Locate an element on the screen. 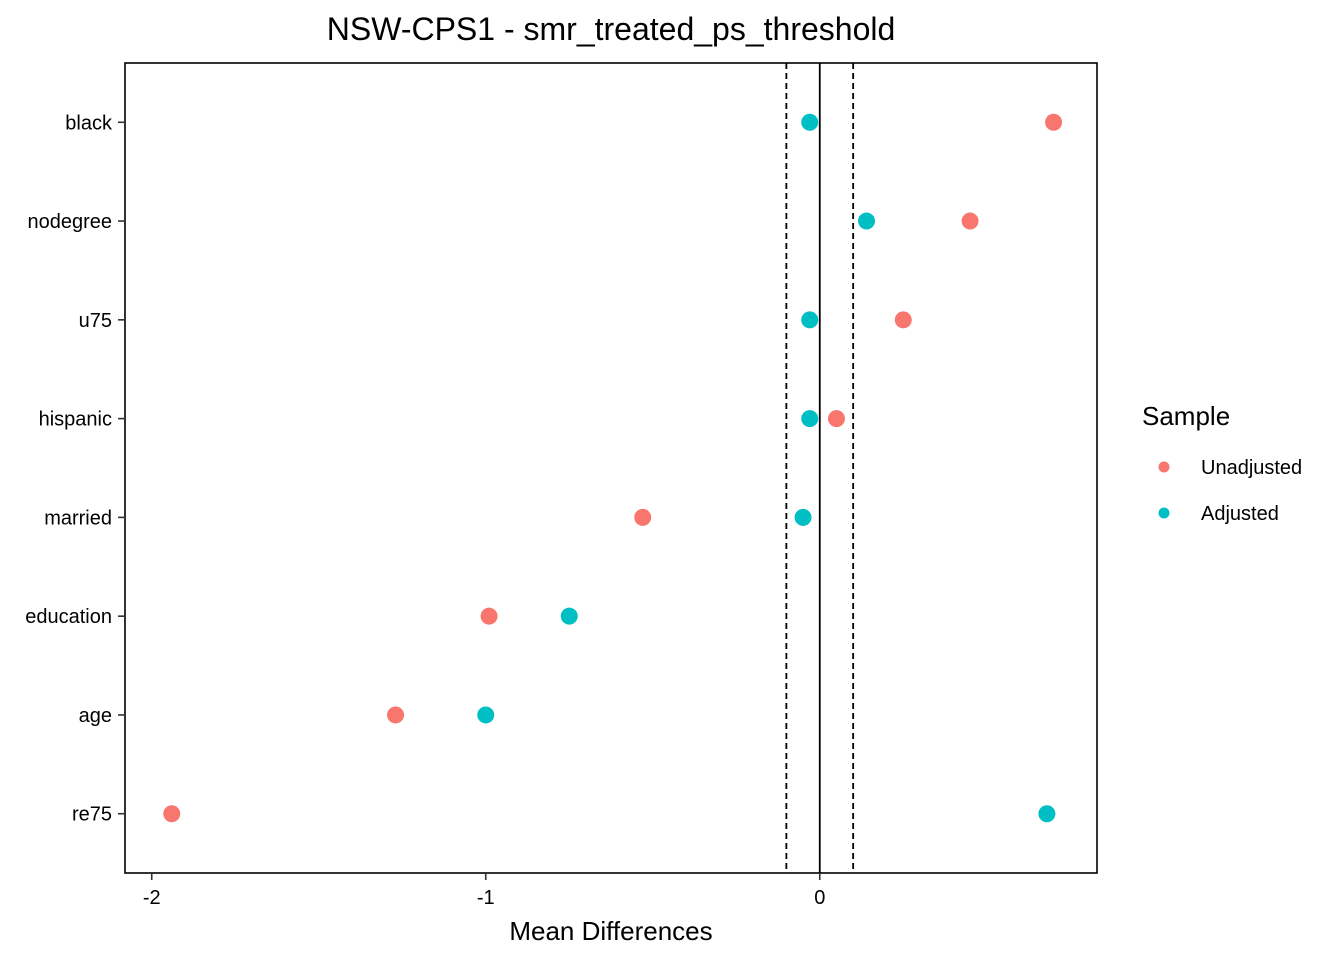  point-adjusted-education is located at coordinates (569, 616).